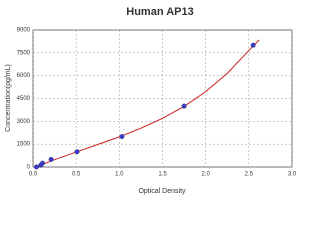  Describe the element at coordinates (33, 175) in the screenshot. I see `x-tick-label: 0.0` at that location.